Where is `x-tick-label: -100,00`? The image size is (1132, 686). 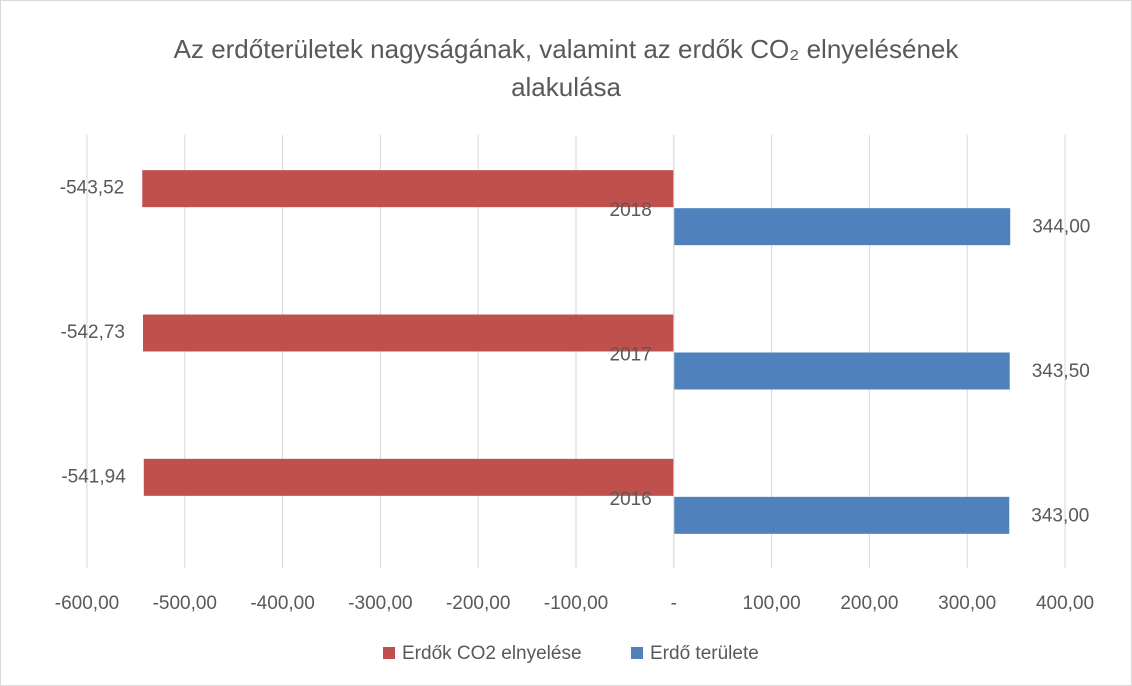 x-tick-label: -100,00 is located at coordinates (576, 603).